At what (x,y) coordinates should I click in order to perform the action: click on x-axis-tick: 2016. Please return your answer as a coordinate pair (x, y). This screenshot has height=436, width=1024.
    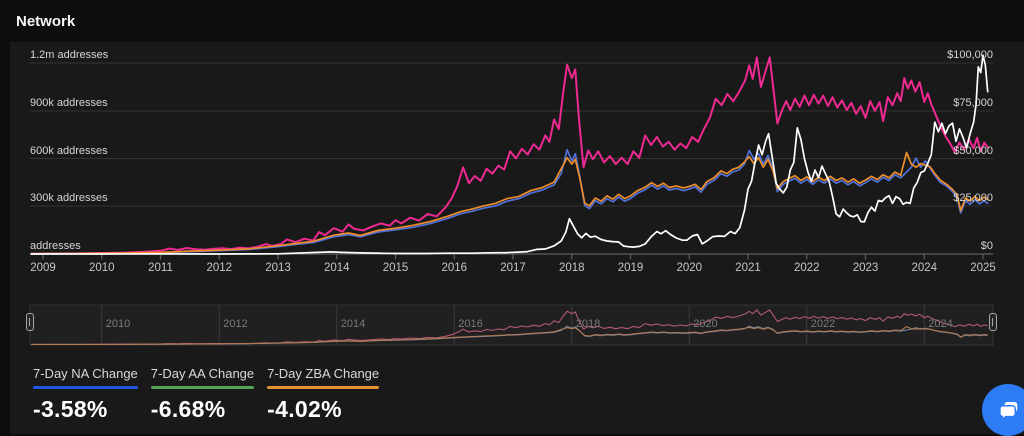
    Looking at the image, I should click on (454, 268).